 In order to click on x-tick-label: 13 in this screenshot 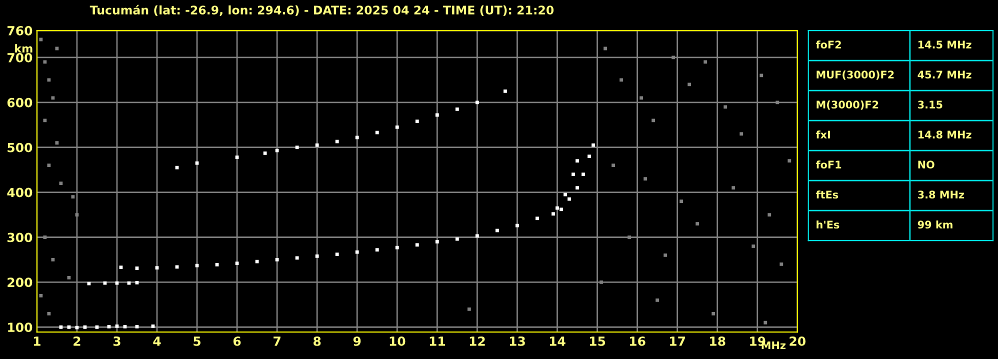, I will do `click(517, 341)`.